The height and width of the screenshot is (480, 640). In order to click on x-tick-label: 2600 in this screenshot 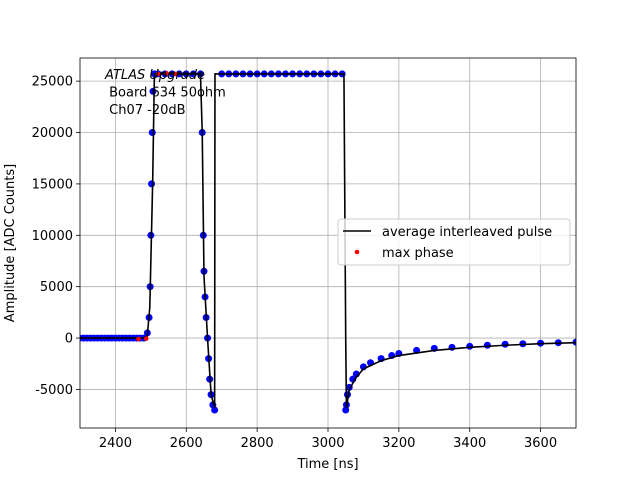, I will do `click(186, 443)`.